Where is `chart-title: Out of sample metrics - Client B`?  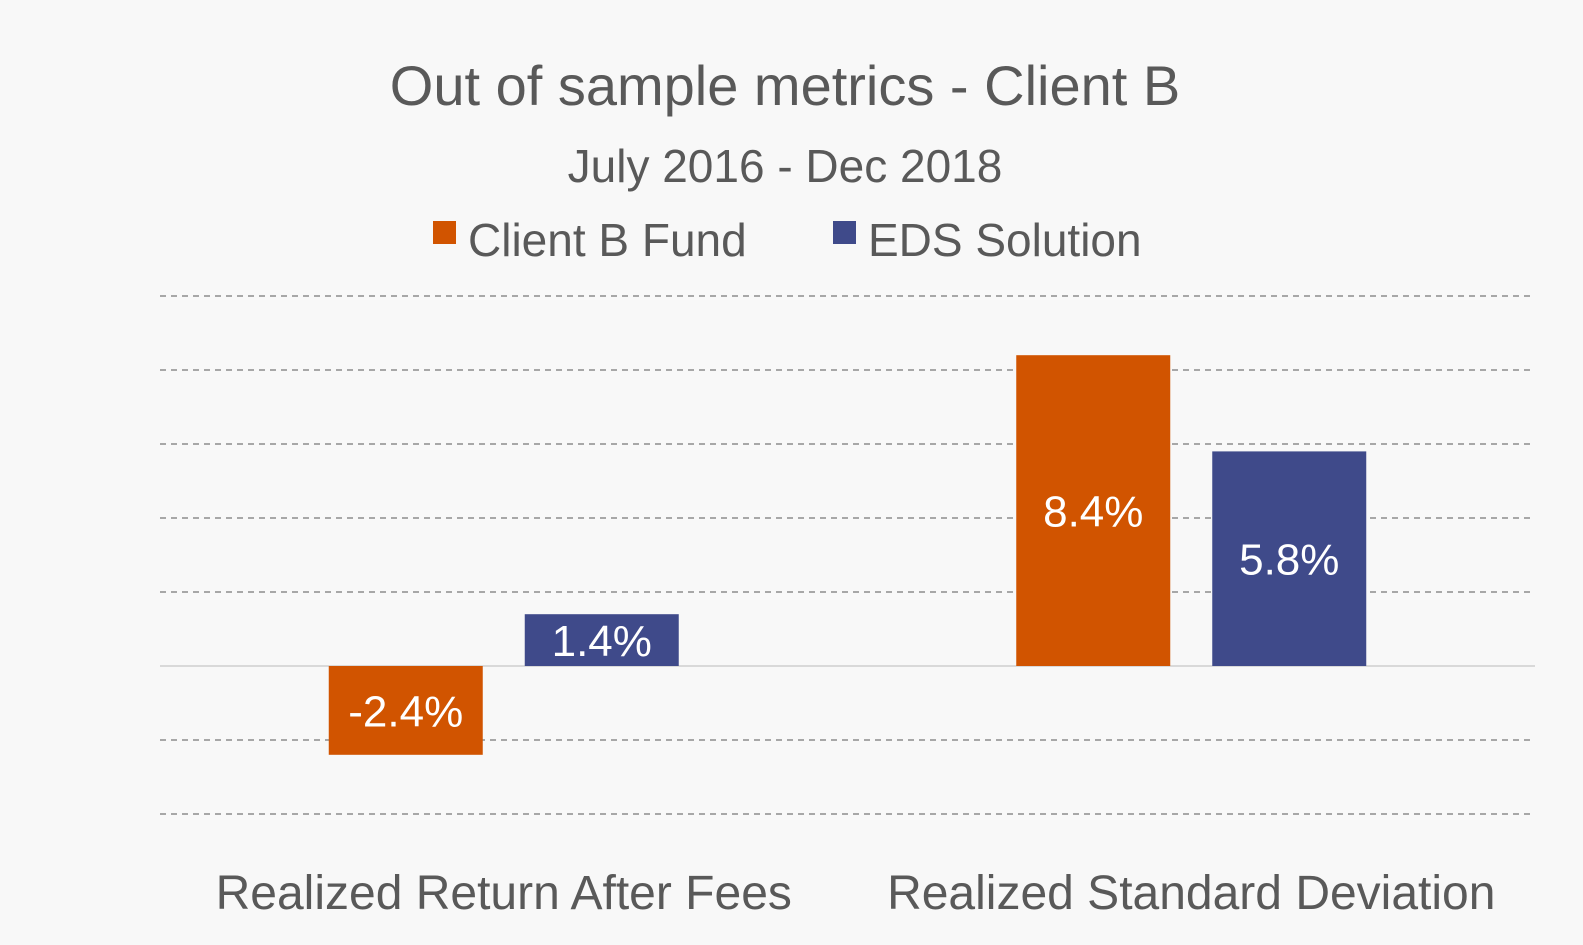
chart-title: Out of sample metrics - Client B is located at coordinates (785, 85).